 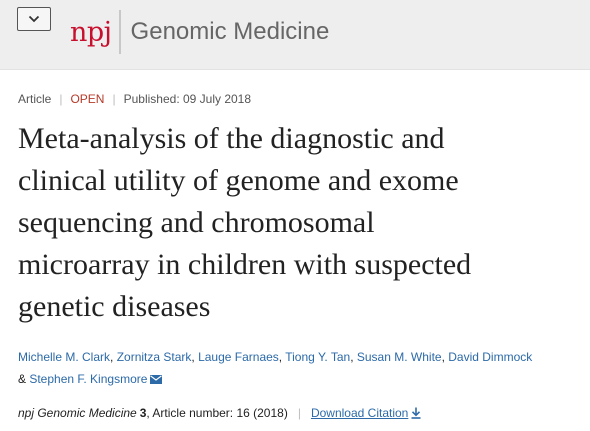 I want to click on citation-volume: 3, so click(x=143, y=413).